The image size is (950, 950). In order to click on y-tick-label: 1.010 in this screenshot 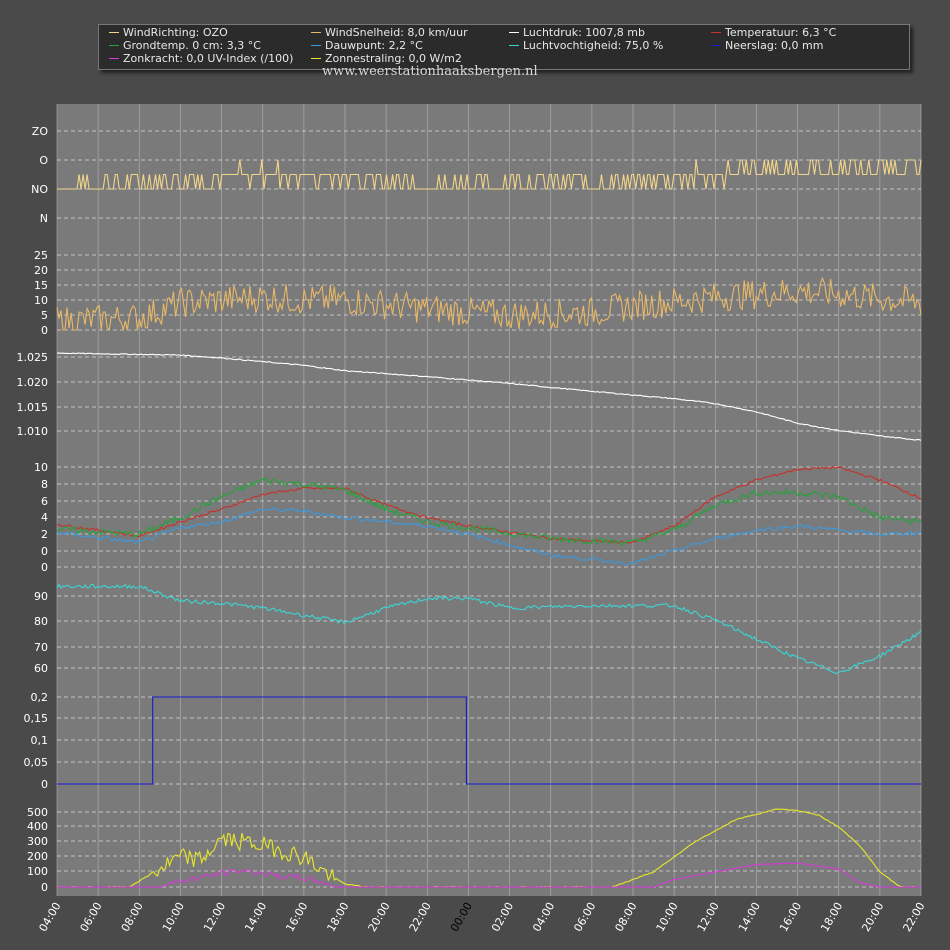, I will do `click(33, 431)`.